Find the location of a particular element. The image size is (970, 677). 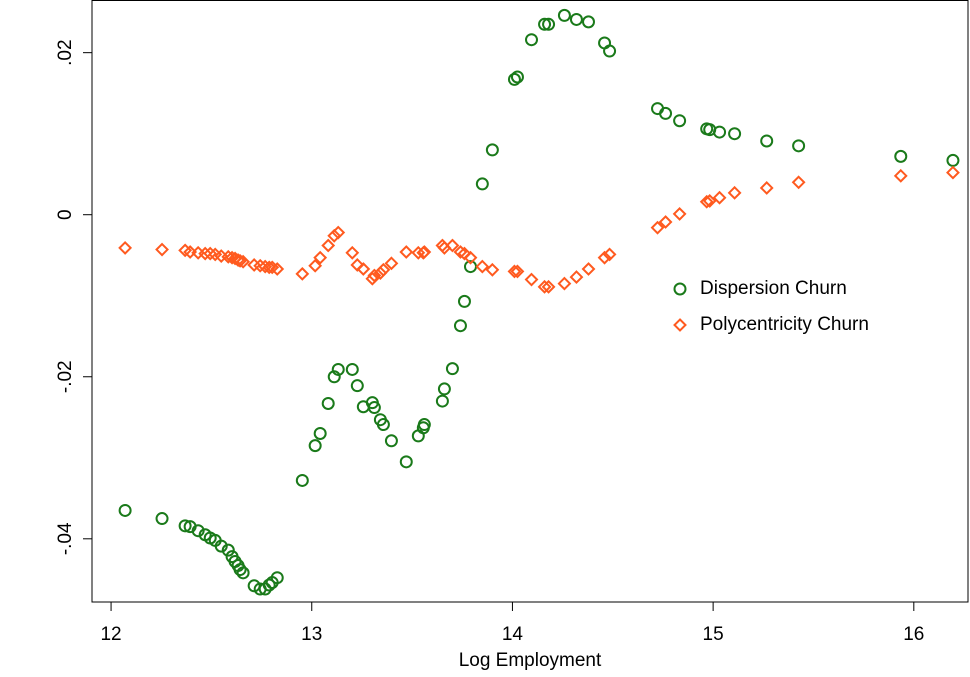

x-tick-label: 15 is located at coordinates (713, 634).